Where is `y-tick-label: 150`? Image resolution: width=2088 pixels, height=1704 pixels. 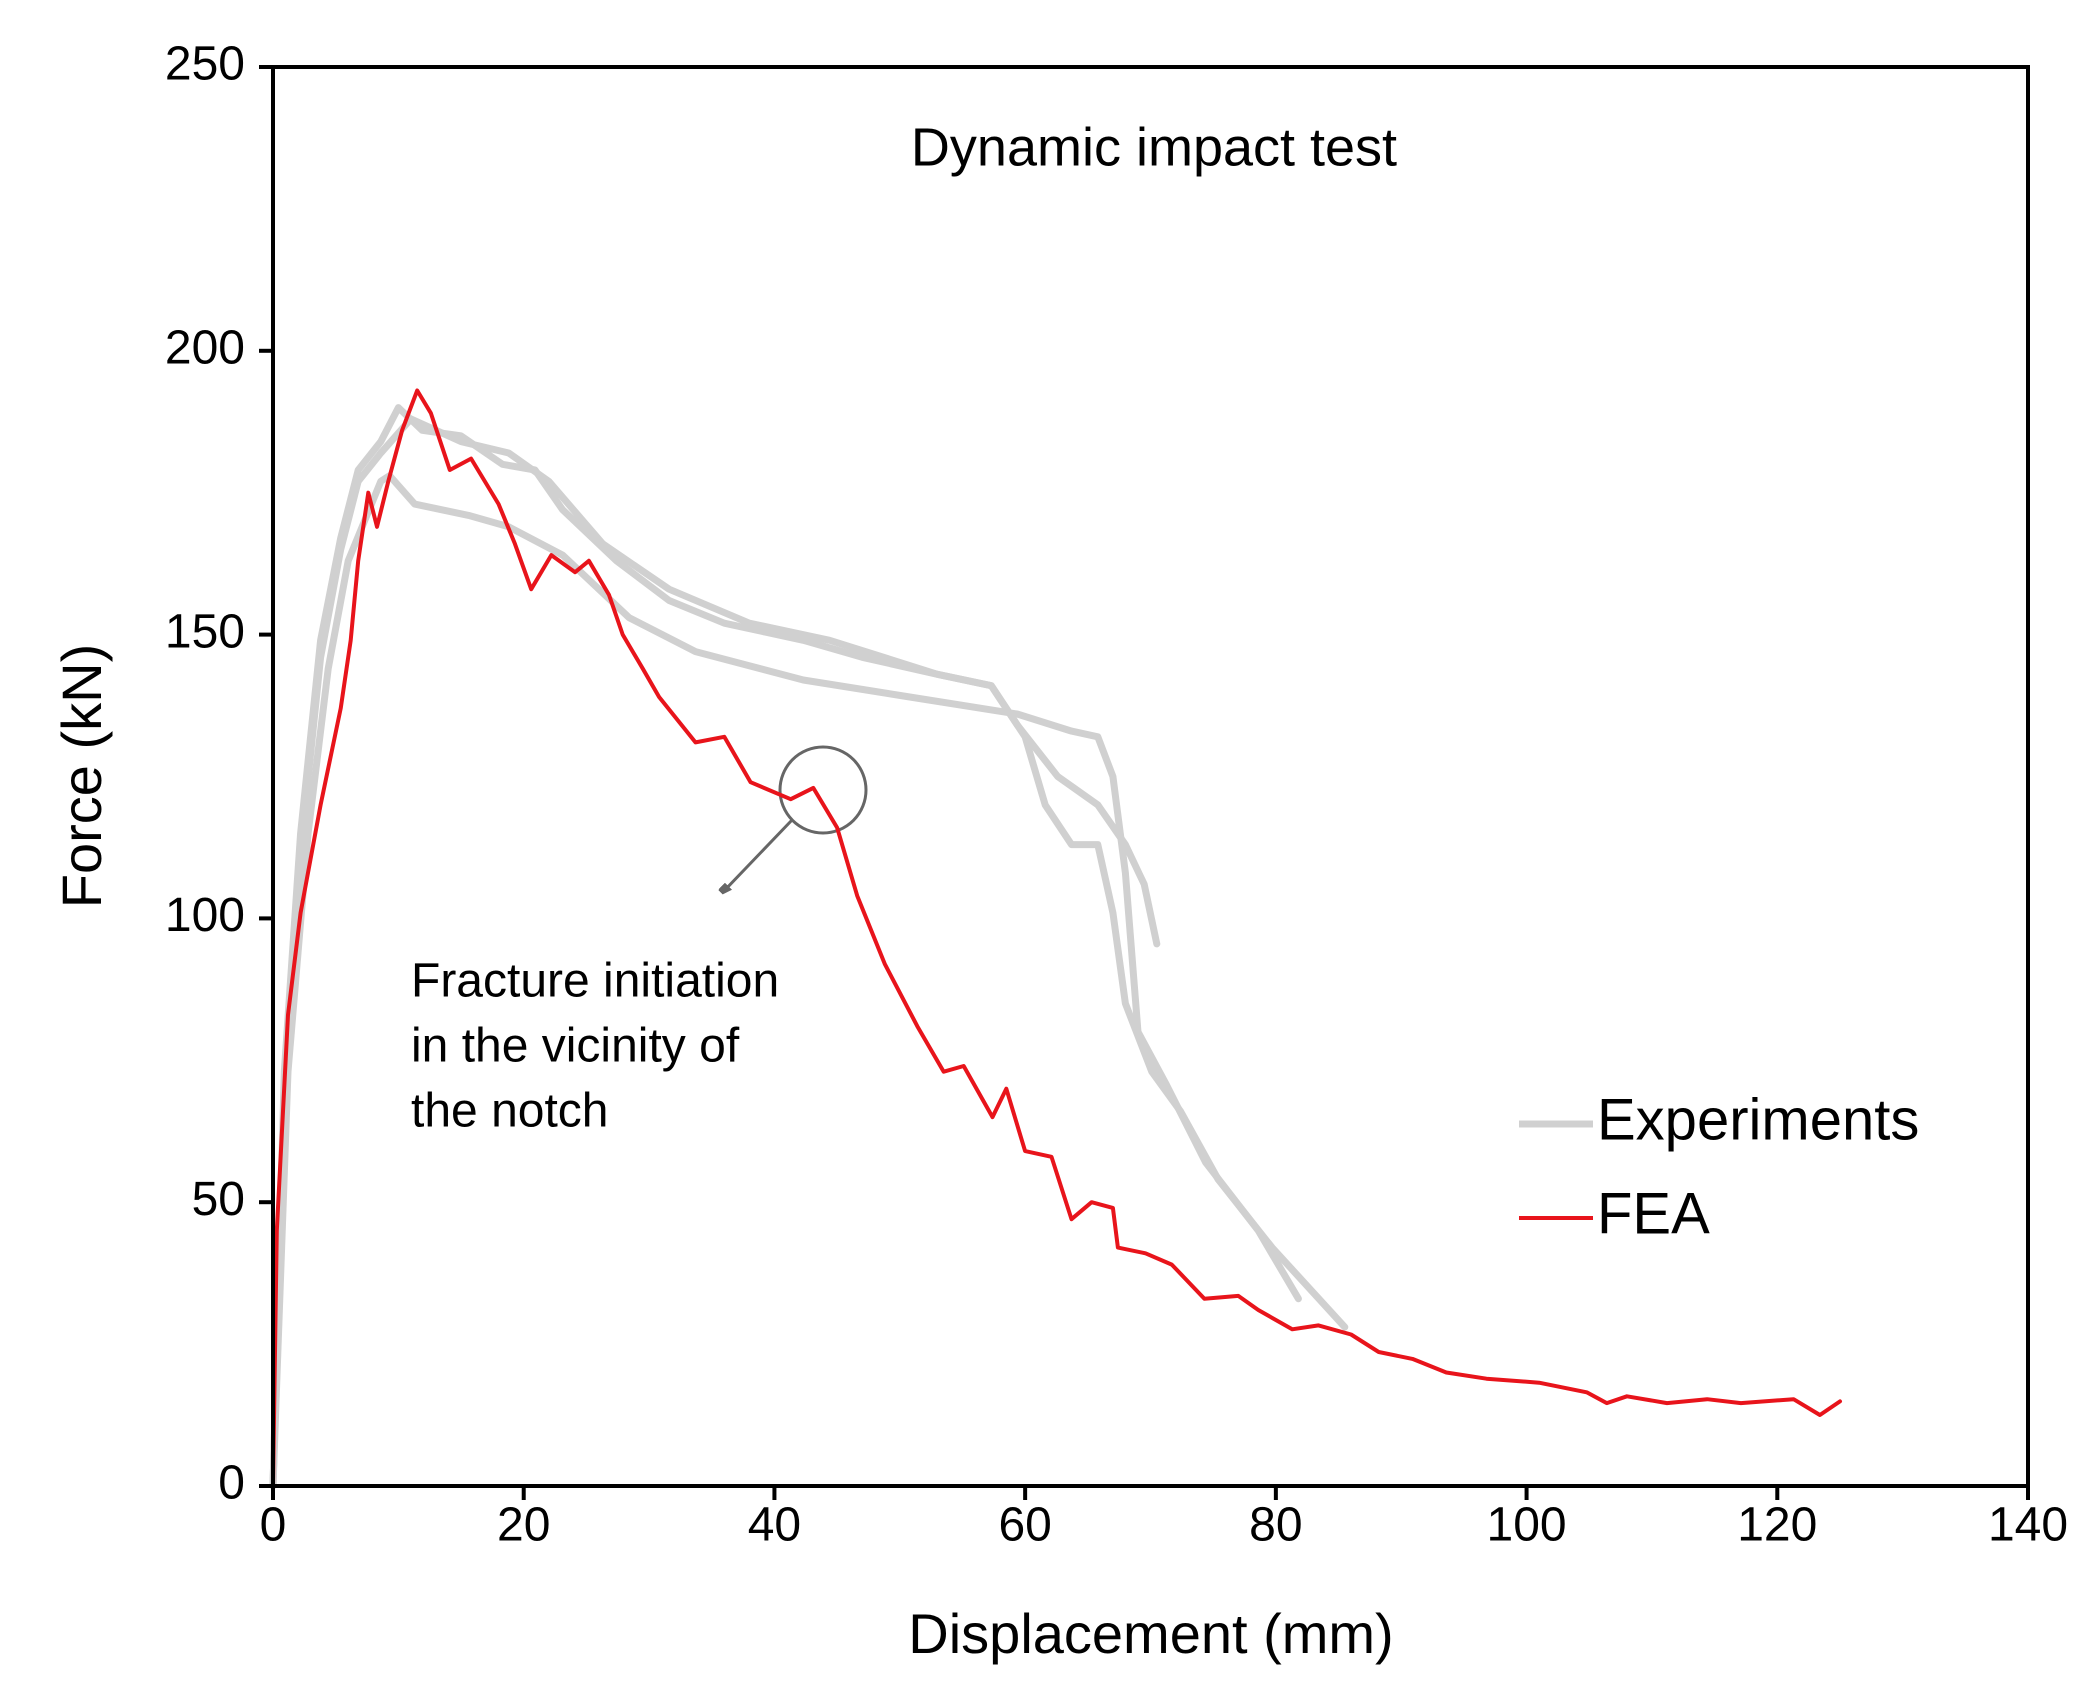 y-tick-label: 150 is located at coordinates (205, 631).